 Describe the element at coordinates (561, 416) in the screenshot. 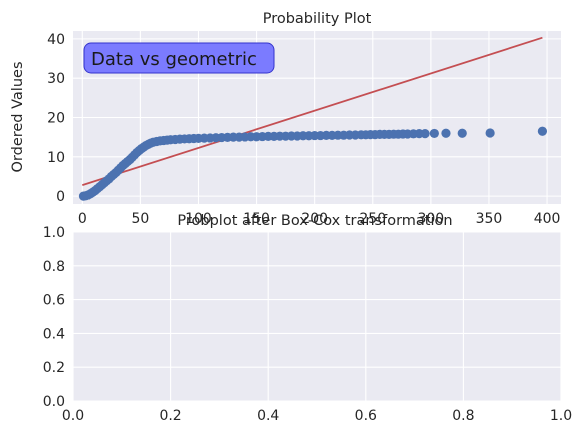

I see `boxcox-plot-xtick-label: 1.0` at that location.